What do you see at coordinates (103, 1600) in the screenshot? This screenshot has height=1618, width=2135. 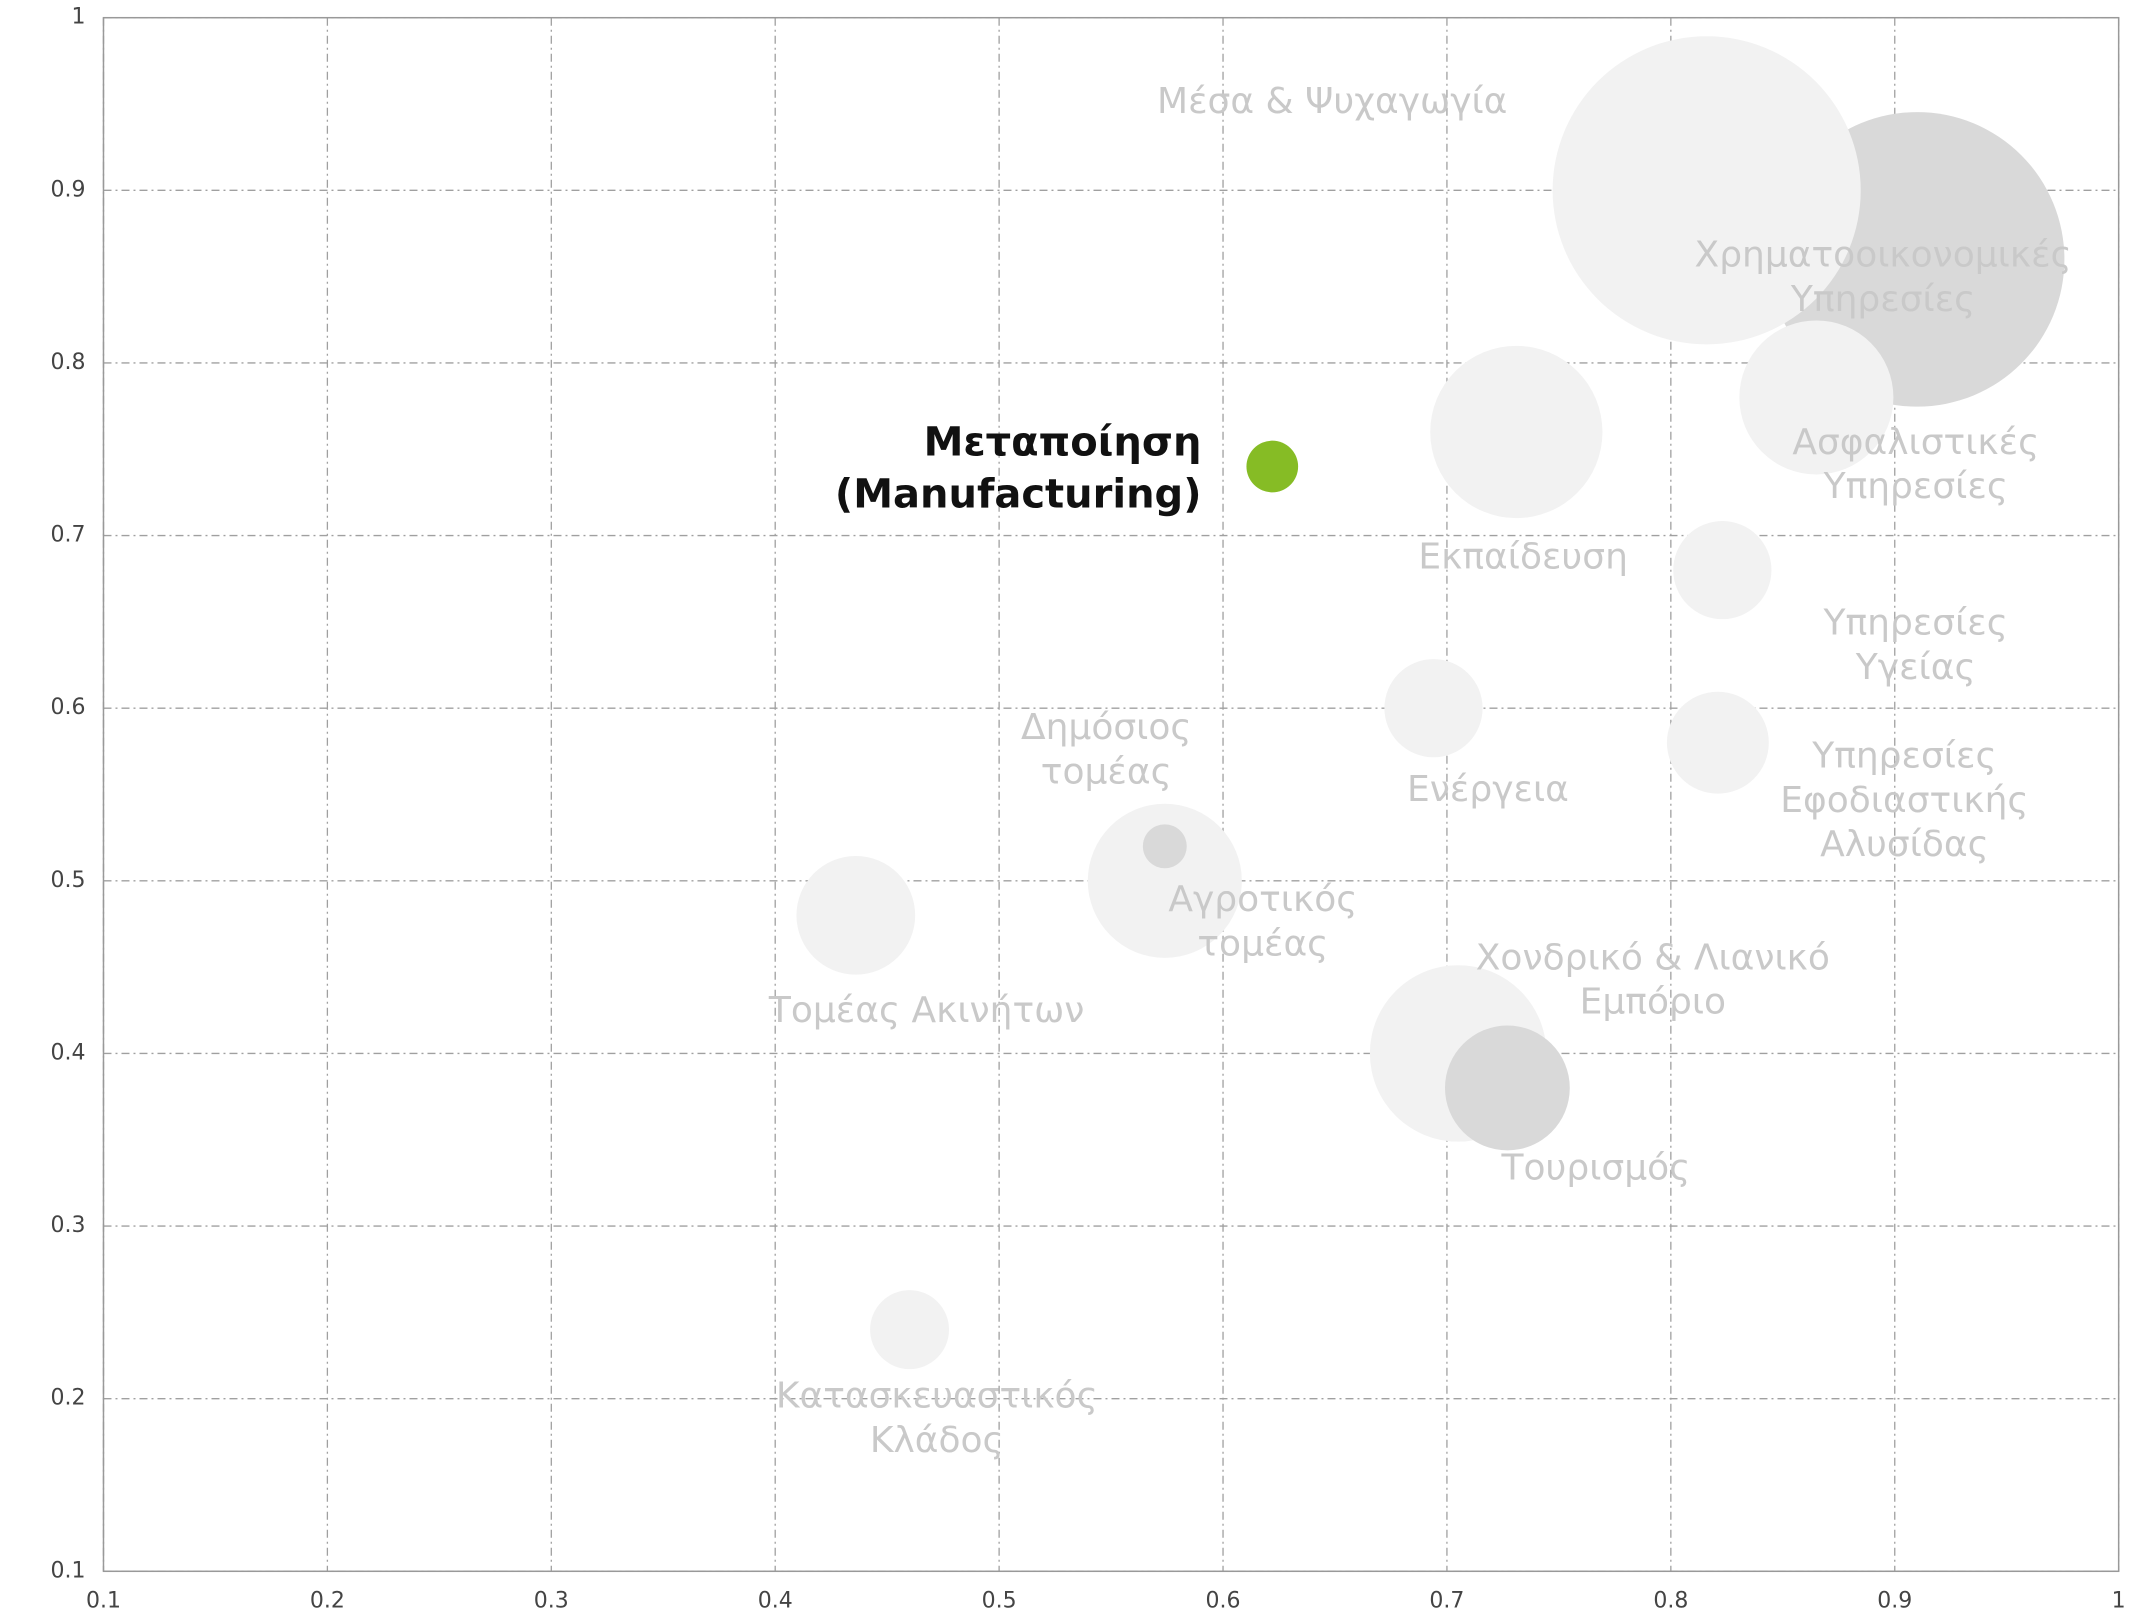 I see `x-tick-label: 0.1` at bounding box center [103, 1600].